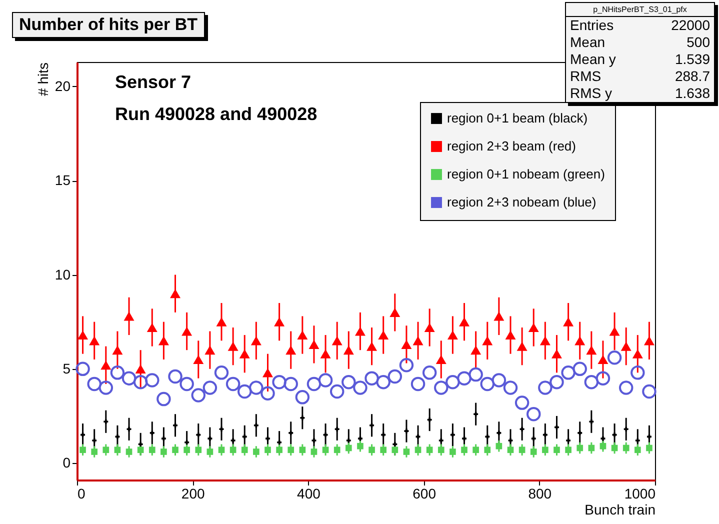 The height and width of the screenshot is (524, 719). I want to click on chart-title: Number of hits per BT, so click(108, 25).